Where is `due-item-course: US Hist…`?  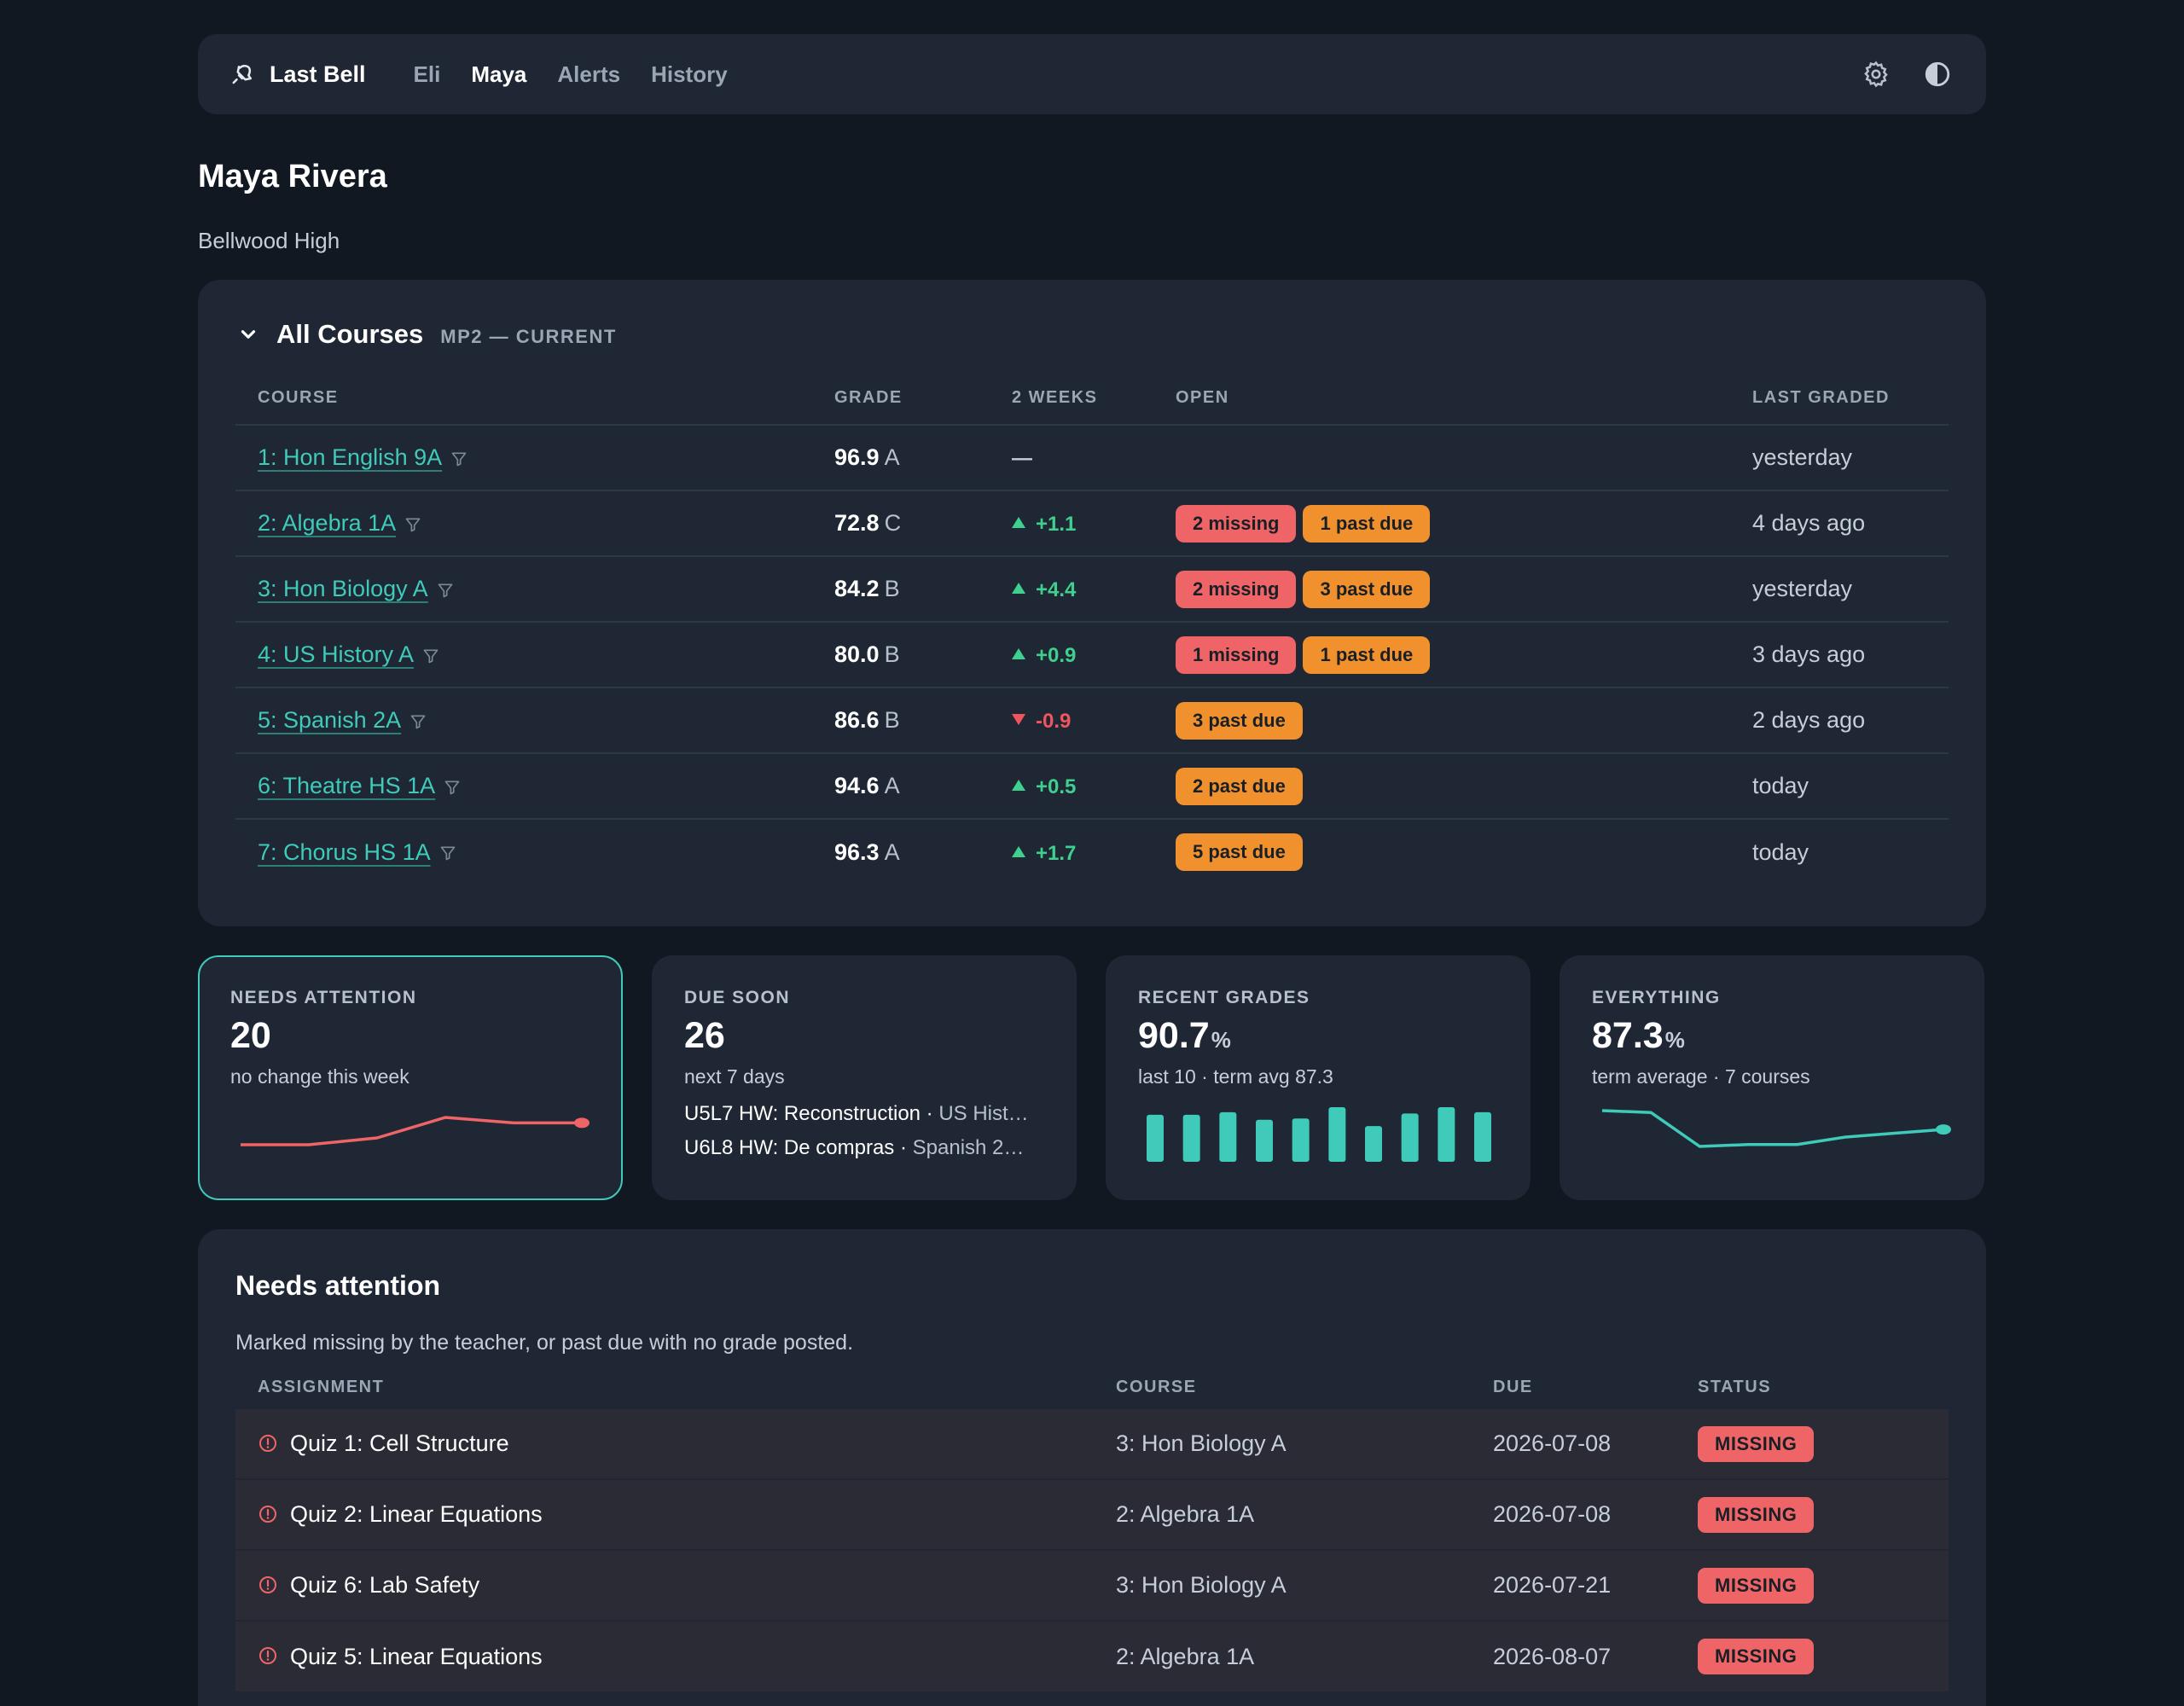 due-item-course: US Hist… is located at coordinates (984, 1113).